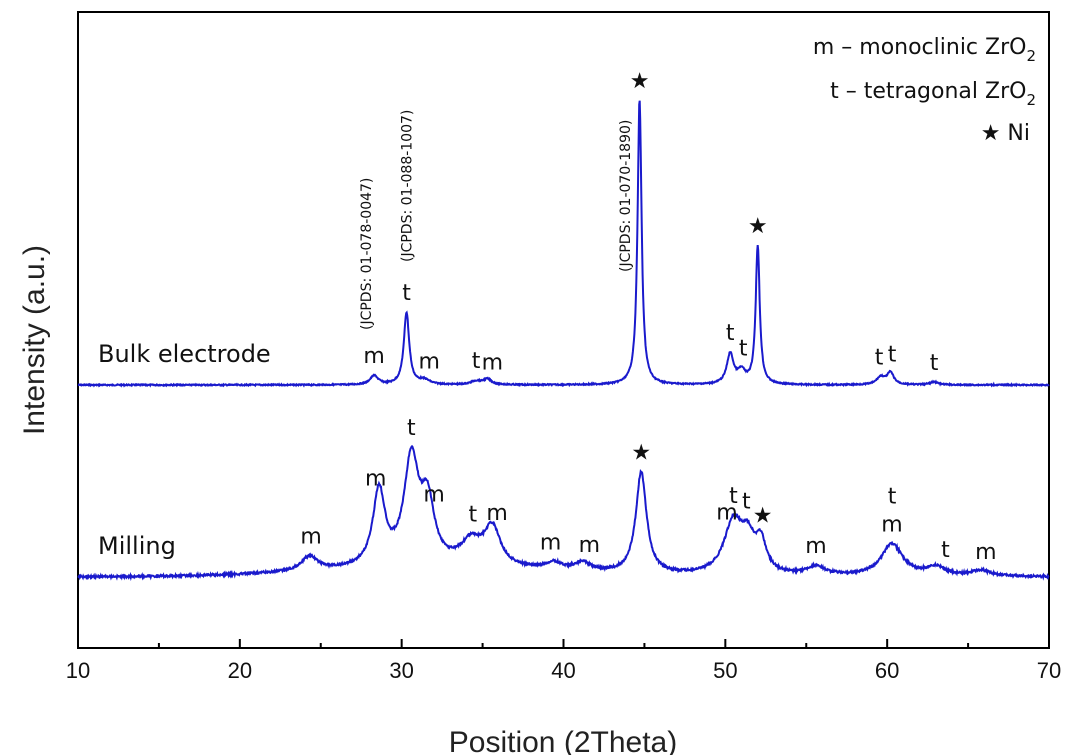  What do you see at coordinates (78, 670) in the screenshot?
I see `x-tick-label: 10` at bounding box center [78, 670].